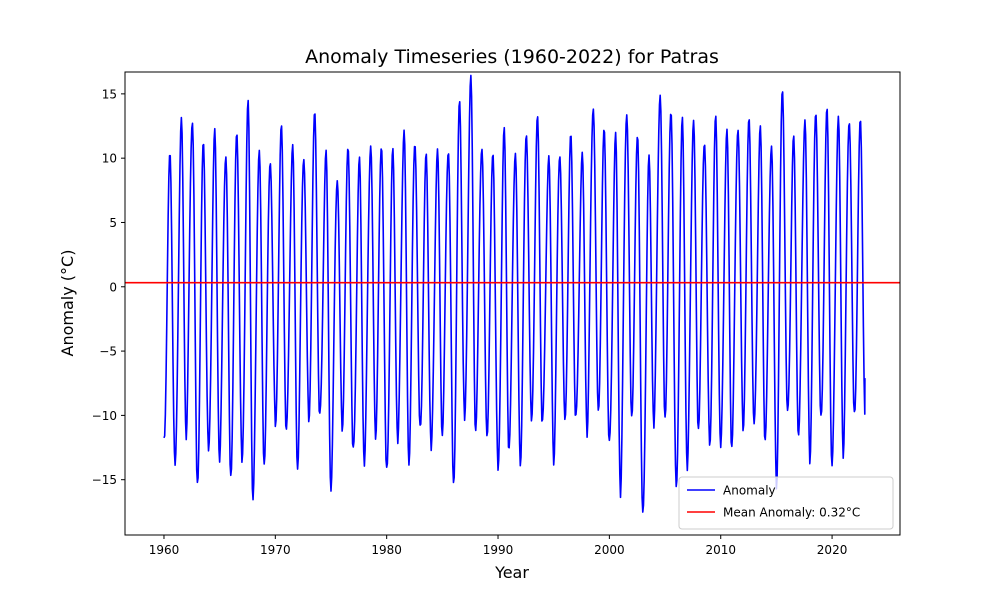 This screenshot has width=1000, height=600. I want to click on legend-box, so click(786, 503).